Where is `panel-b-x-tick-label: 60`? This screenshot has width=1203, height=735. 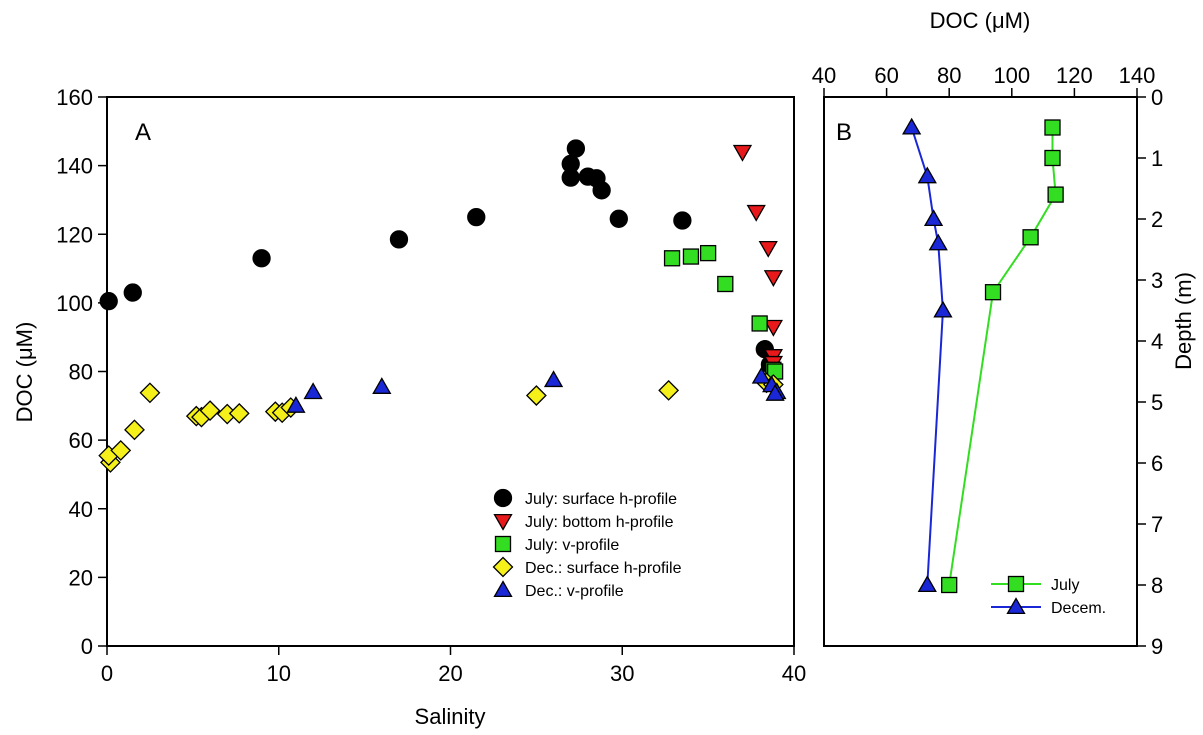
panel-b-x-tick-label: 60 is located at coordinates (886, 75).